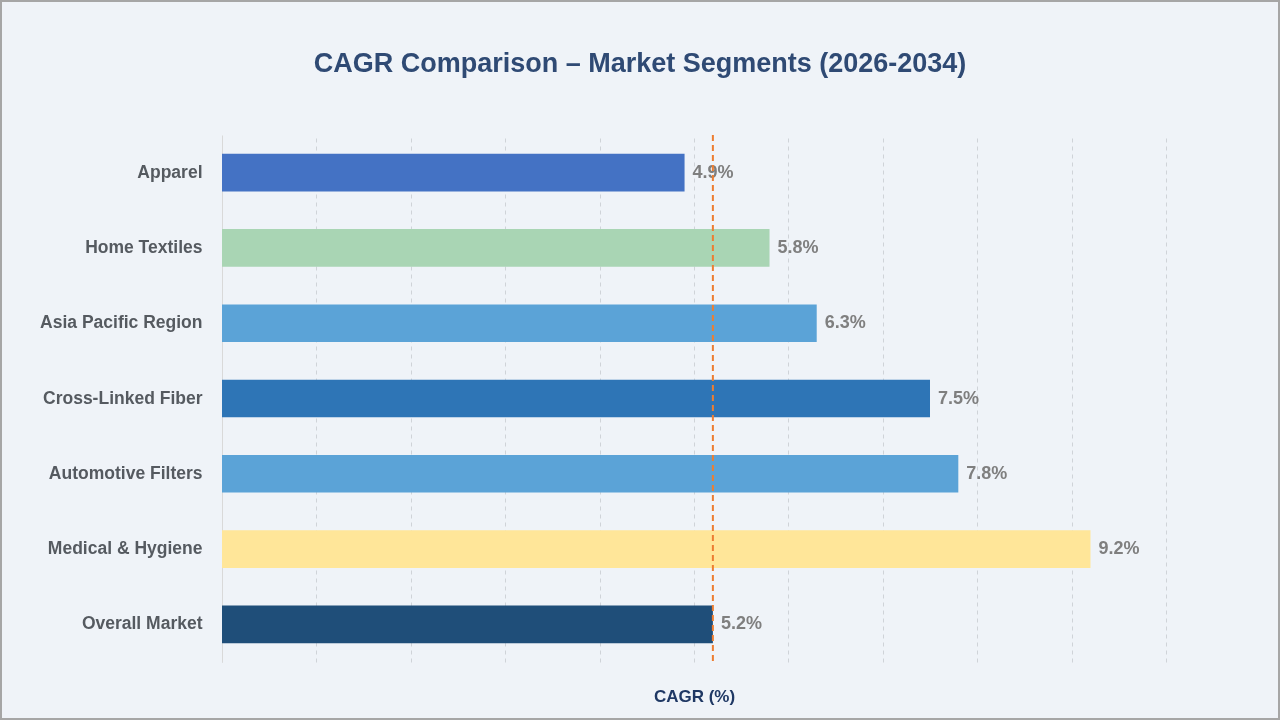 This screenshot has height=720, width=1280. I want to click on y-tick-label: Asia Pacific Region, so click(121, 322).